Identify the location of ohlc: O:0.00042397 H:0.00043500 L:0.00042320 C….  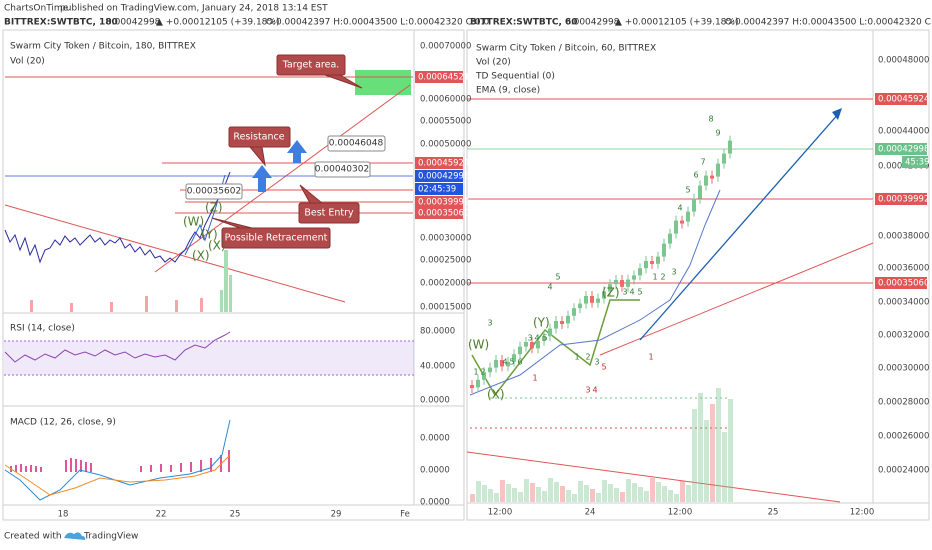
(828, 23).